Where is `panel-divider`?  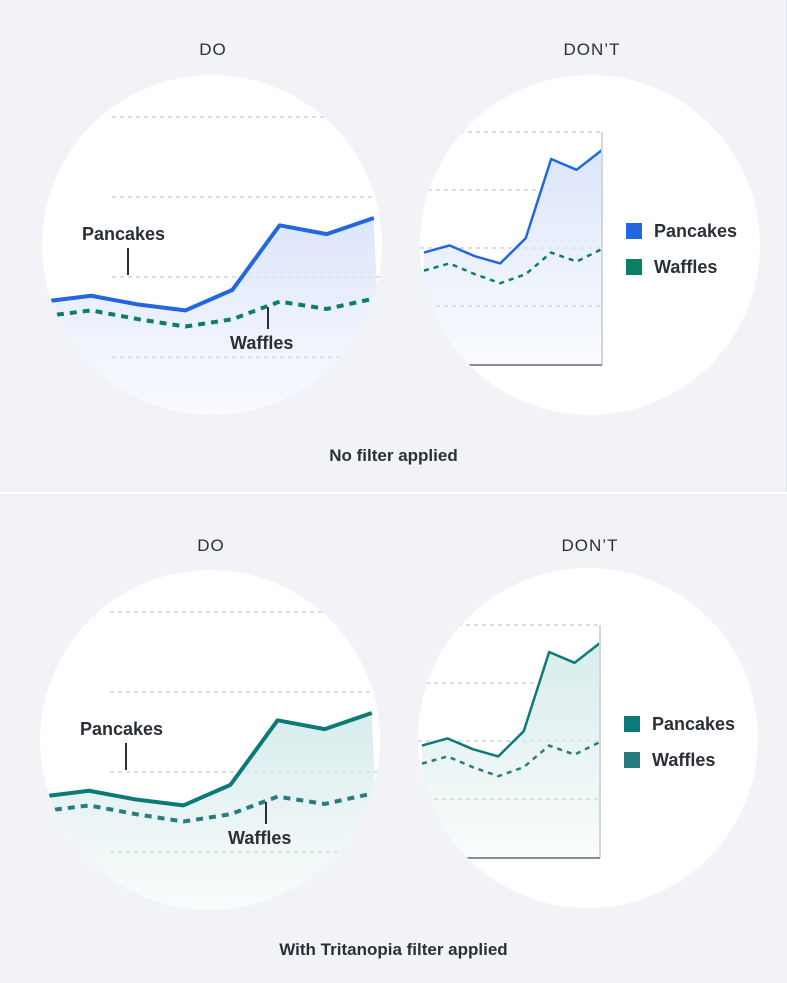 panel-divider is located at coordinates (393, 493).